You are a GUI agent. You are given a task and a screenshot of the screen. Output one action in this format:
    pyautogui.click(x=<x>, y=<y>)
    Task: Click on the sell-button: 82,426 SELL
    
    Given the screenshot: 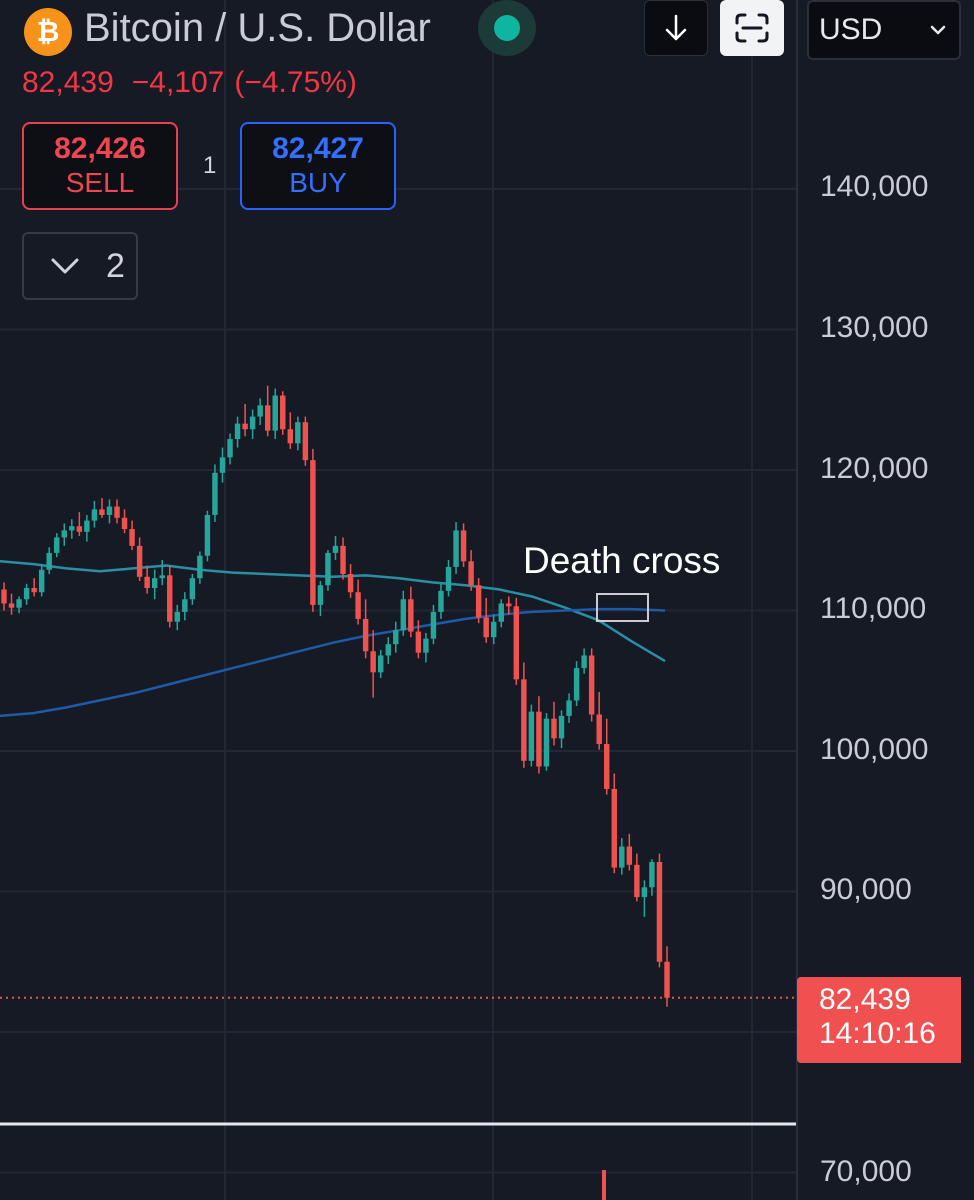 What is the action you would take?
    pyautogui.click(x=100, y=166)
    